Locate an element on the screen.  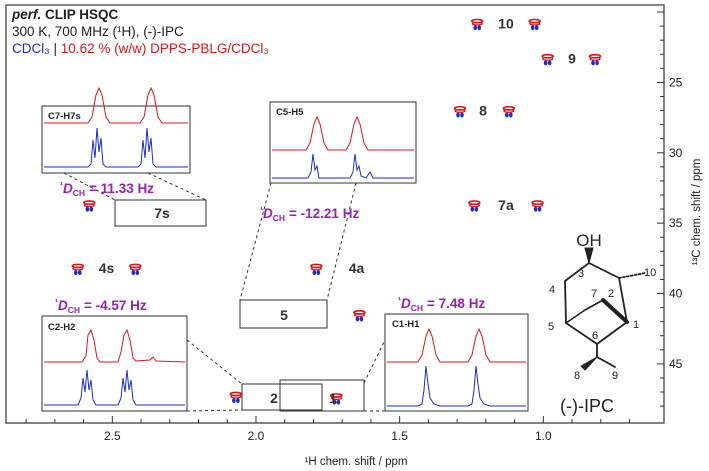
y-tick-label: 25 is located at coordinates (676, 82).